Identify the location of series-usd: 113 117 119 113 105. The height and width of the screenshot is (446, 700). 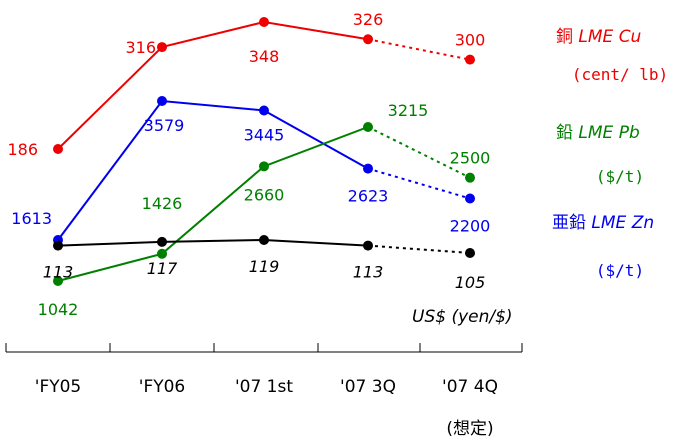
(264, 263).